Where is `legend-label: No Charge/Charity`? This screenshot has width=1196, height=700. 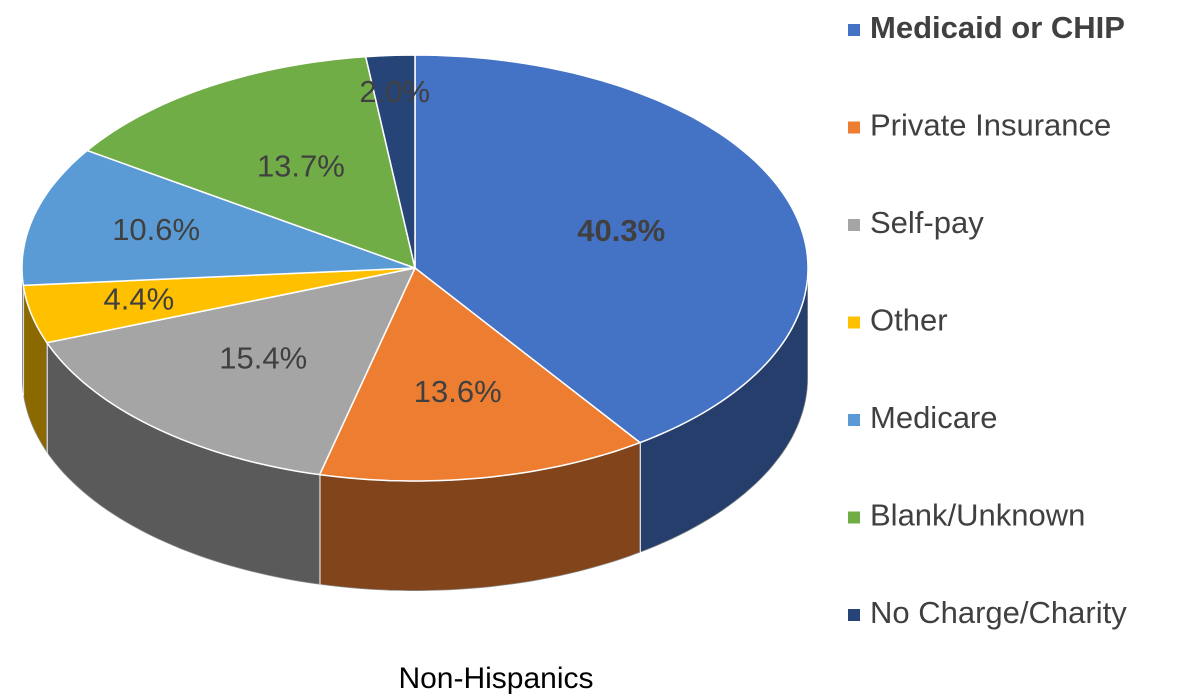 legend-label: No Charge/Charity is located at coordinates (998, 612).